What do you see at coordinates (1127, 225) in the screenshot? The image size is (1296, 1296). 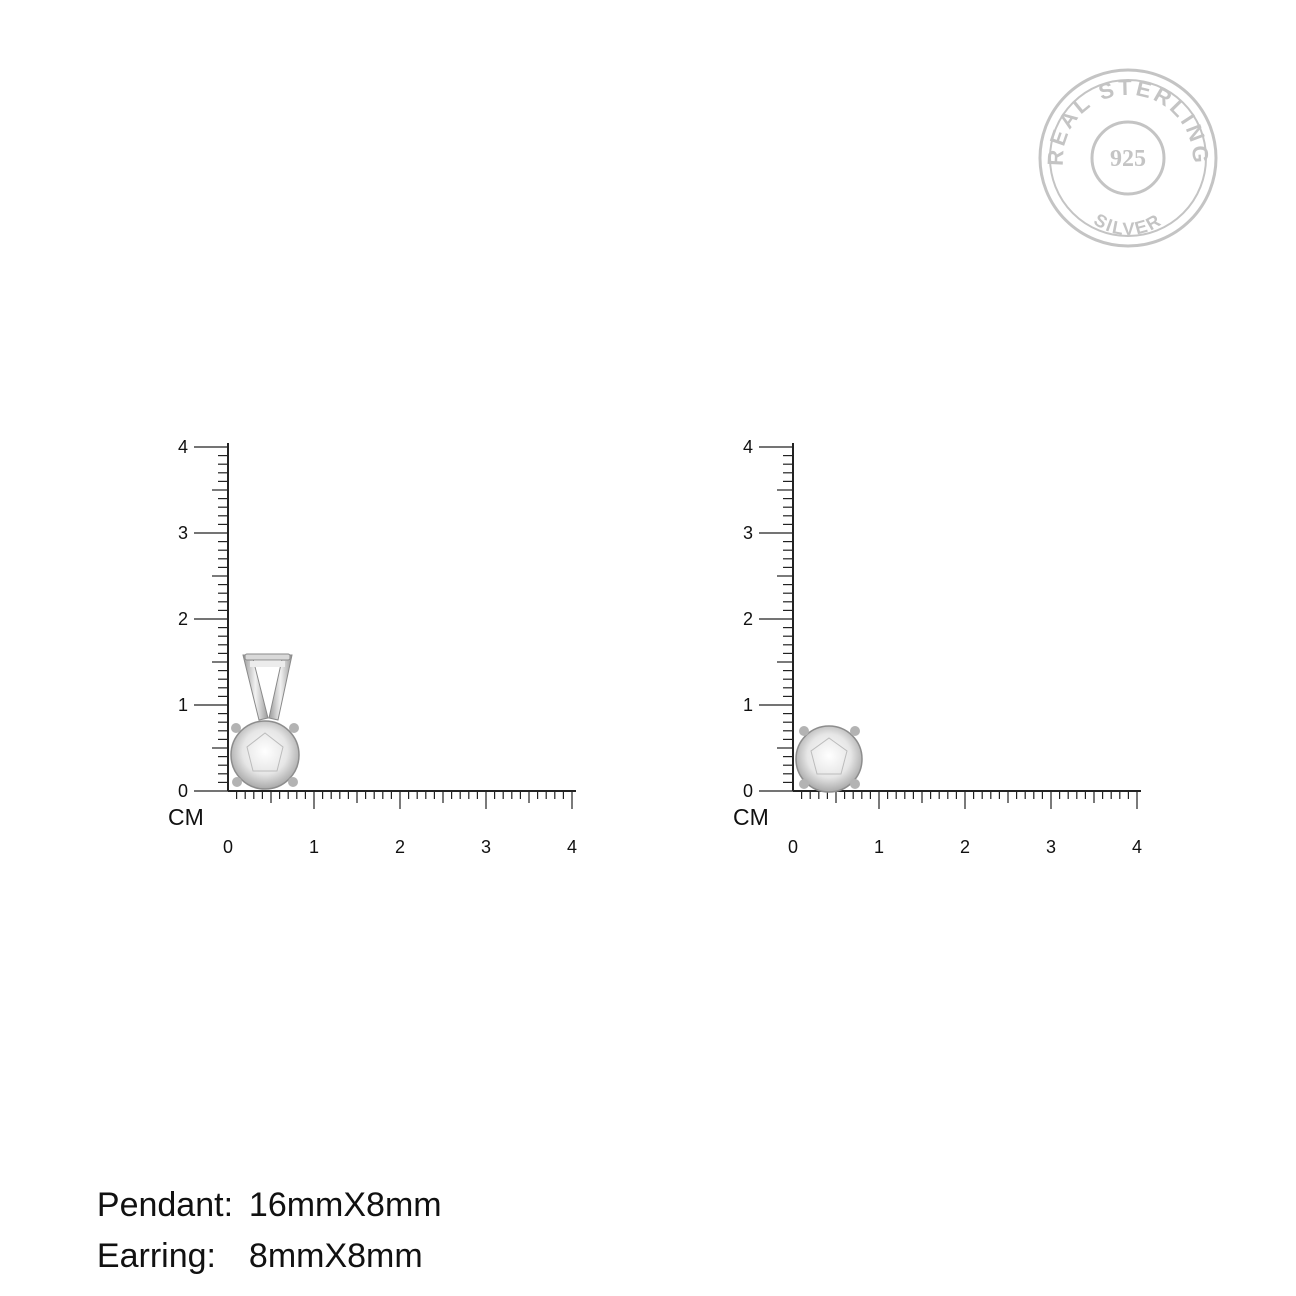 I see `seal-bottom-text: SILVER` at bounding box center [1127, 225].